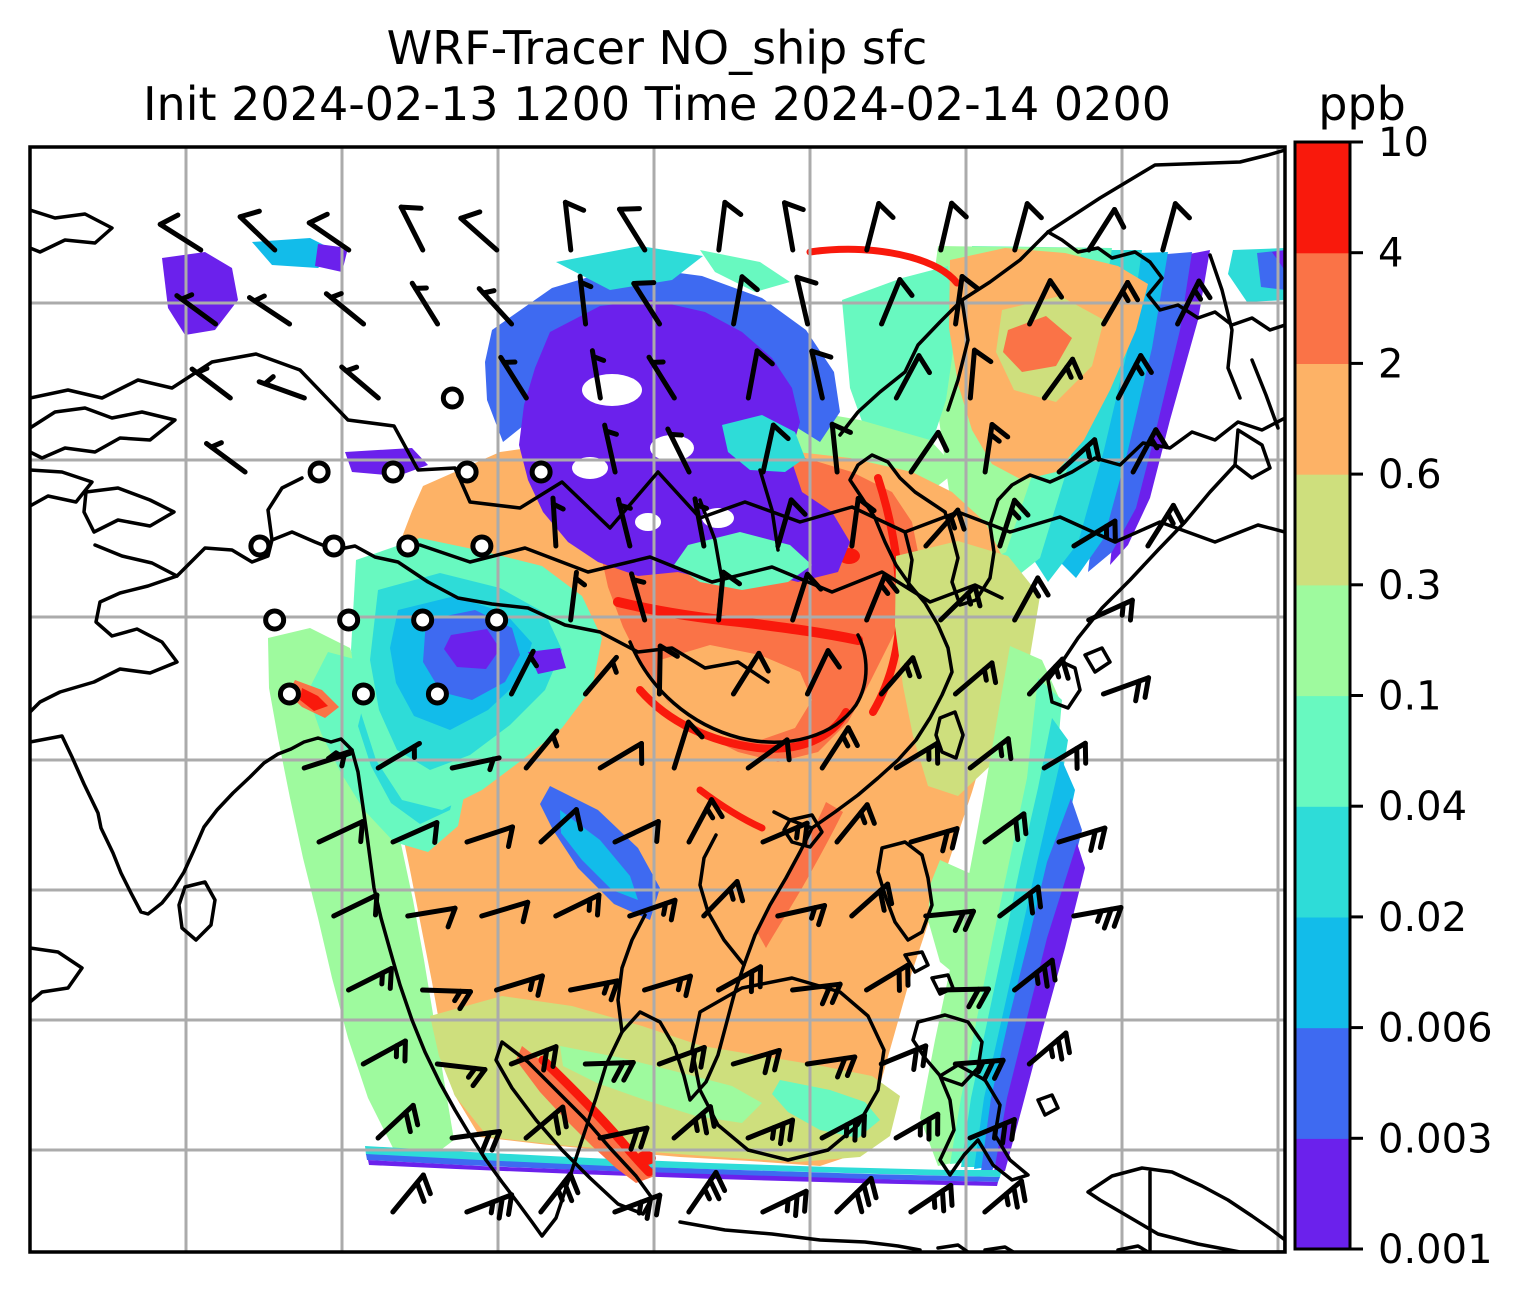  I want to click on colorbar-tick-label: 4, so click(1390, 254).